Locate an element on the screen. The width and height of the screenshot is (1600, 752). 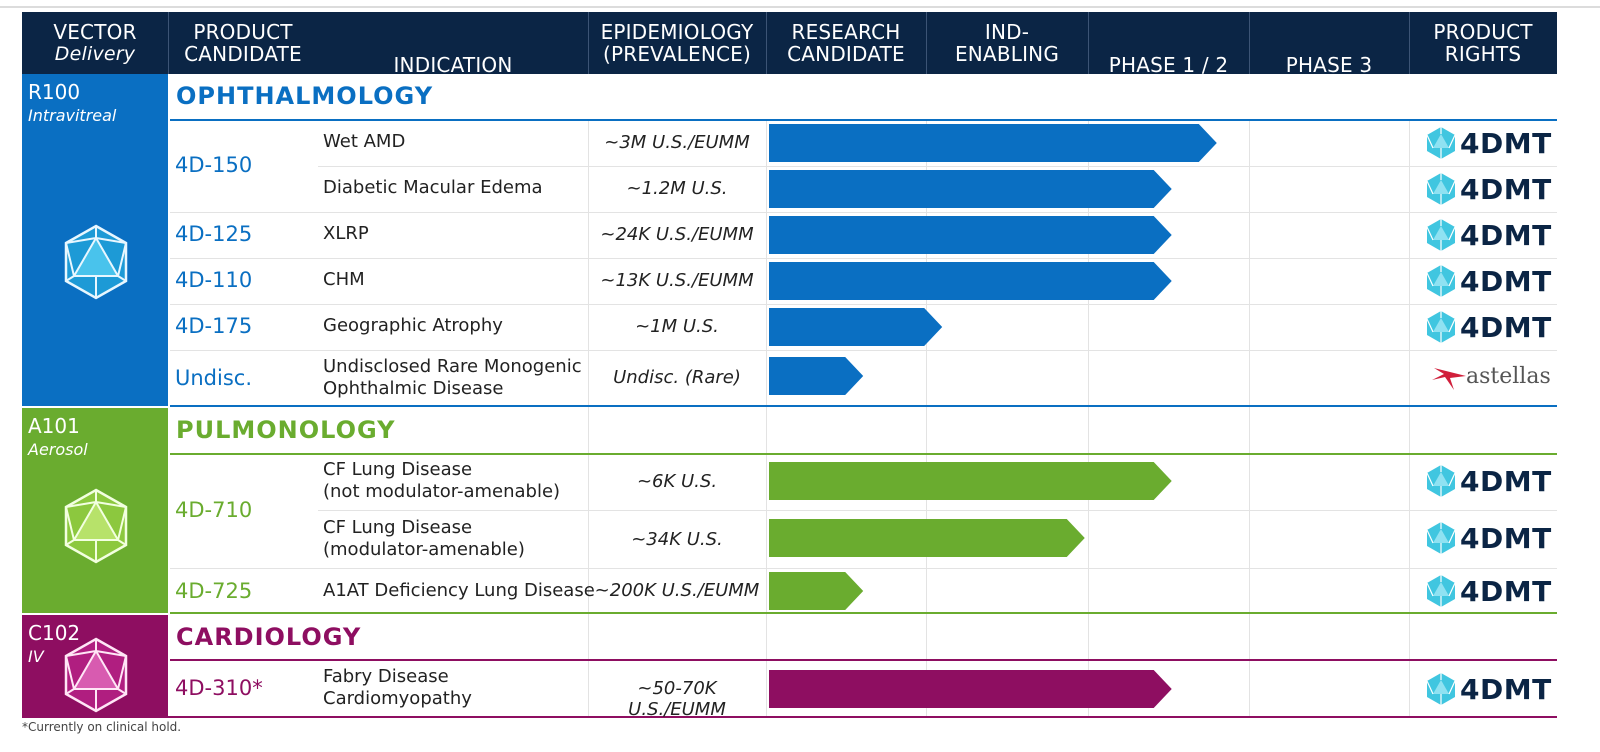
epi-wet-amd: ~3M U.S./EUMM is located at coordinates (677, 142).